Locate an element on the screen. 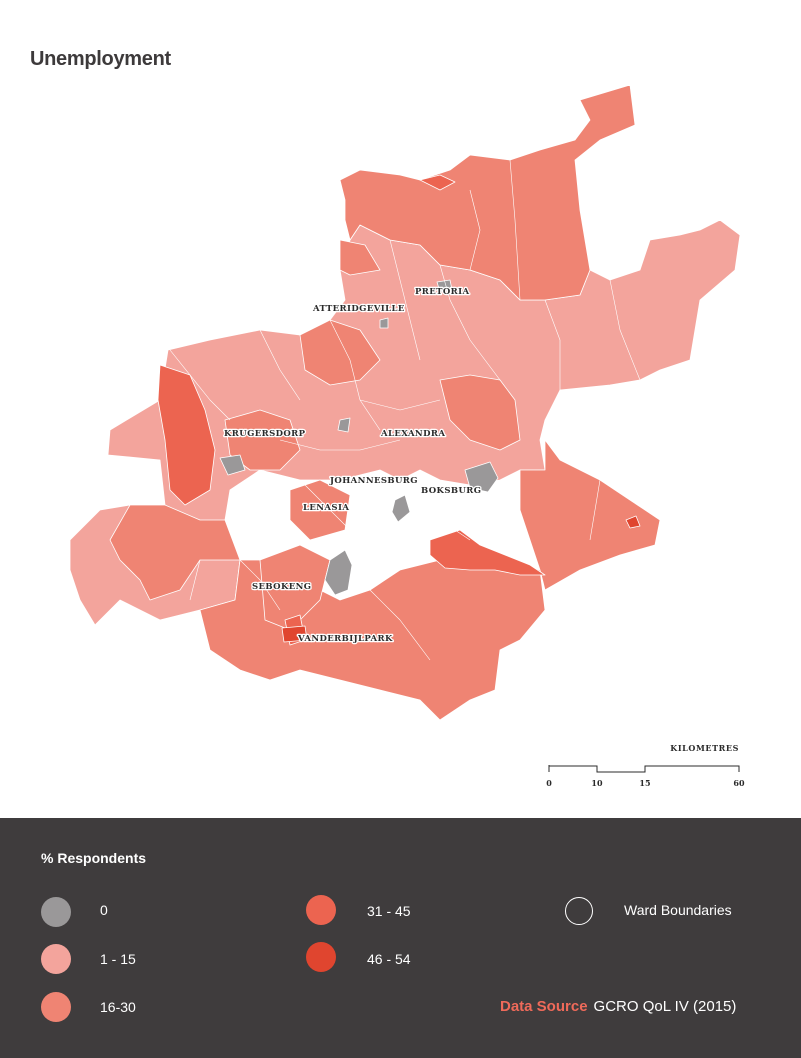  region-0-south is located at coordinates (338, 572).